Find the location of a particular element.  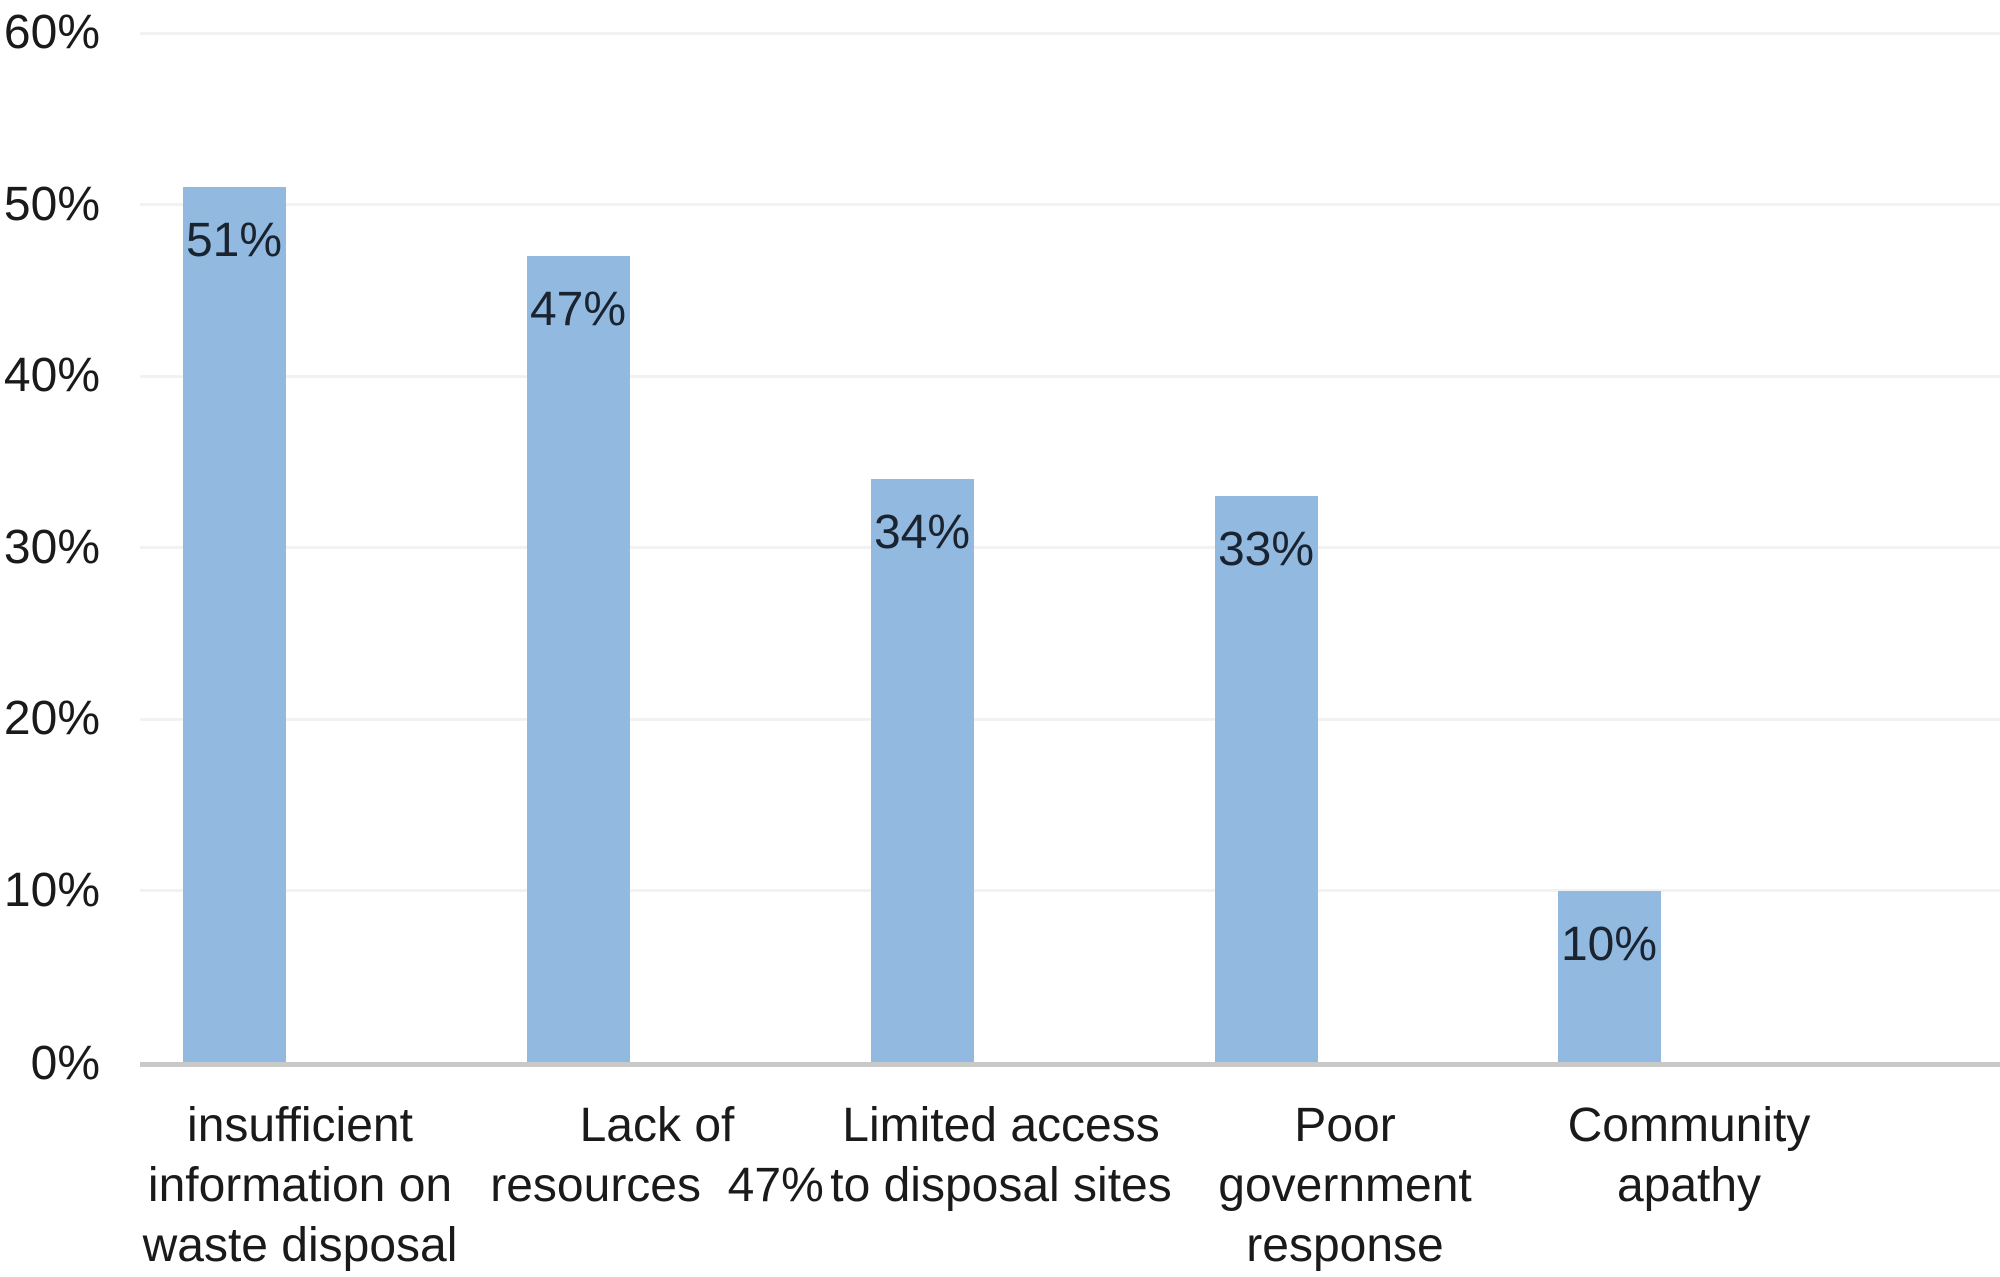

bar-value-label-4: 33% is located at coordinates (1266, 550).